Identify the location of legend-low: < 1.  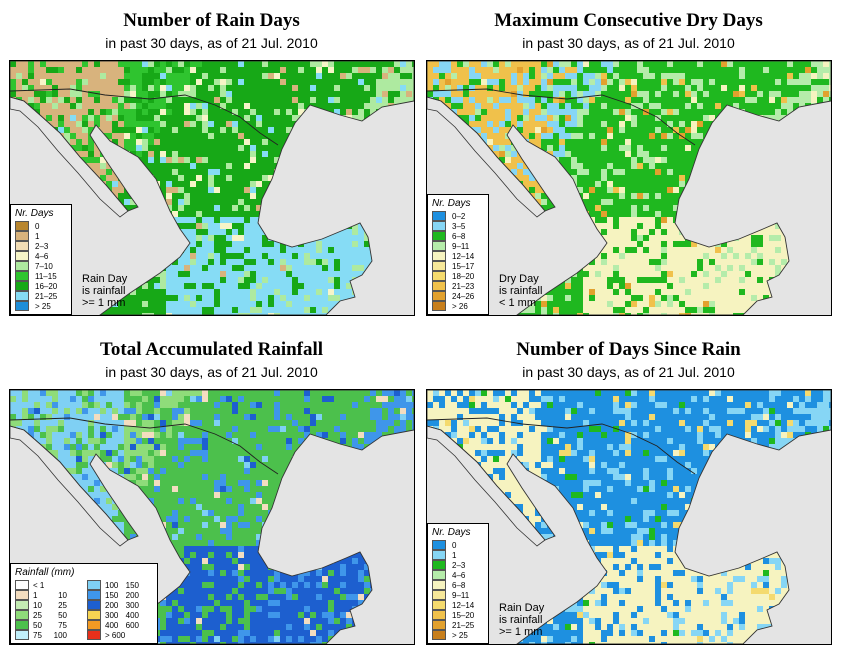
(39, 585).